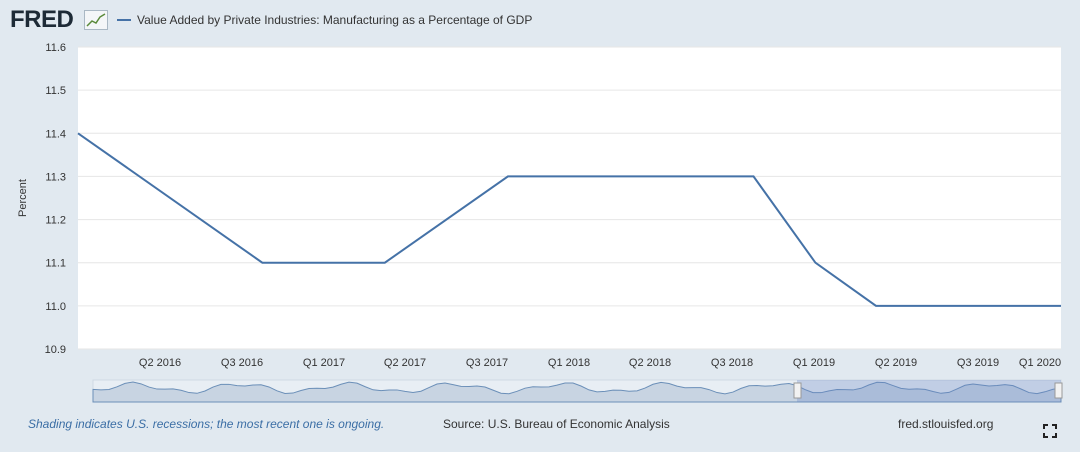 This screenshot has height=452, width=1080. I want to click on y-tick-label: 11.1, so click(55, 264).